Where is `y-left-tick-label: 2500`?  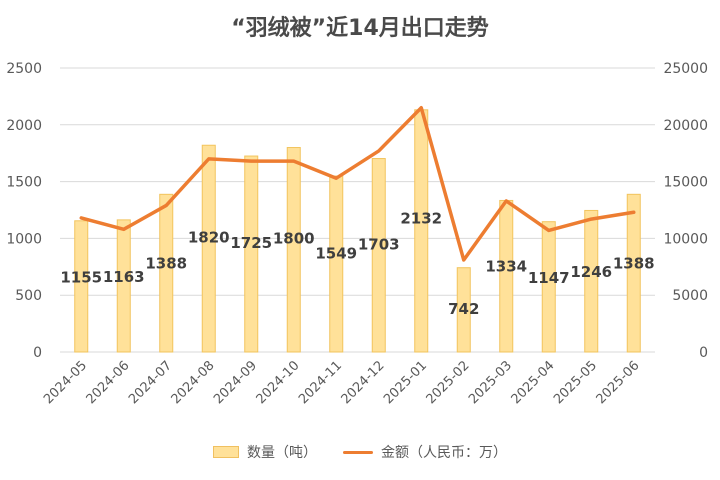 y-left-tick-label: 2500 is located at coordinates (24, 69).